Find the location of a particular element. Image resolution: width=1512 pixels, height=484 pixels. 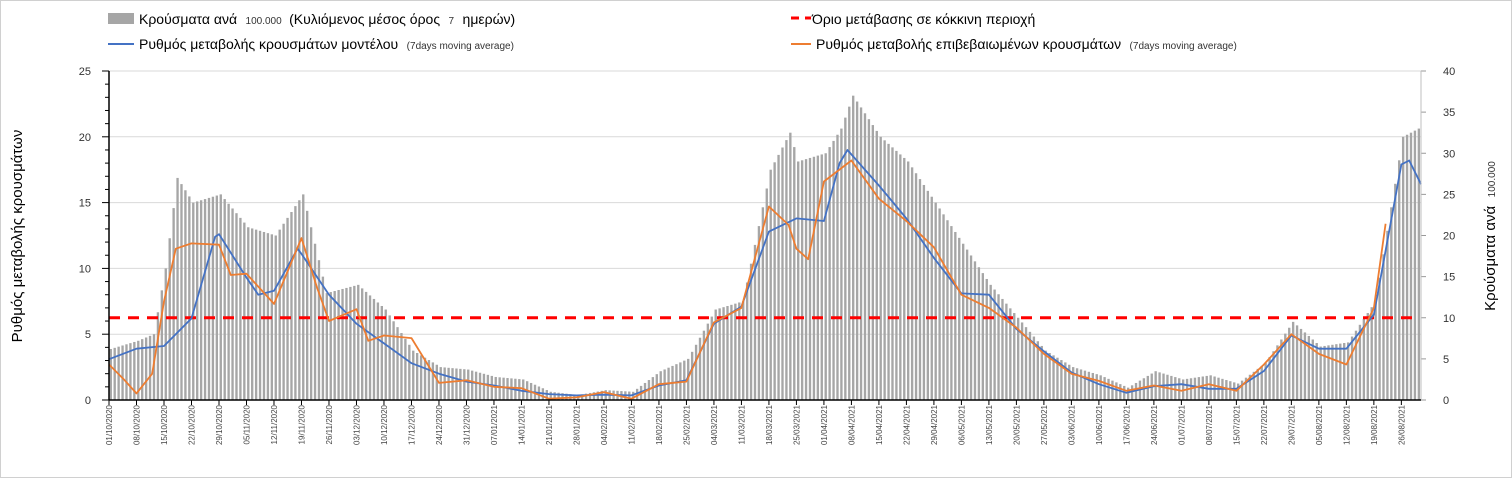

legend-bars-main3: ημερών) is located at coordinates (489, 19).